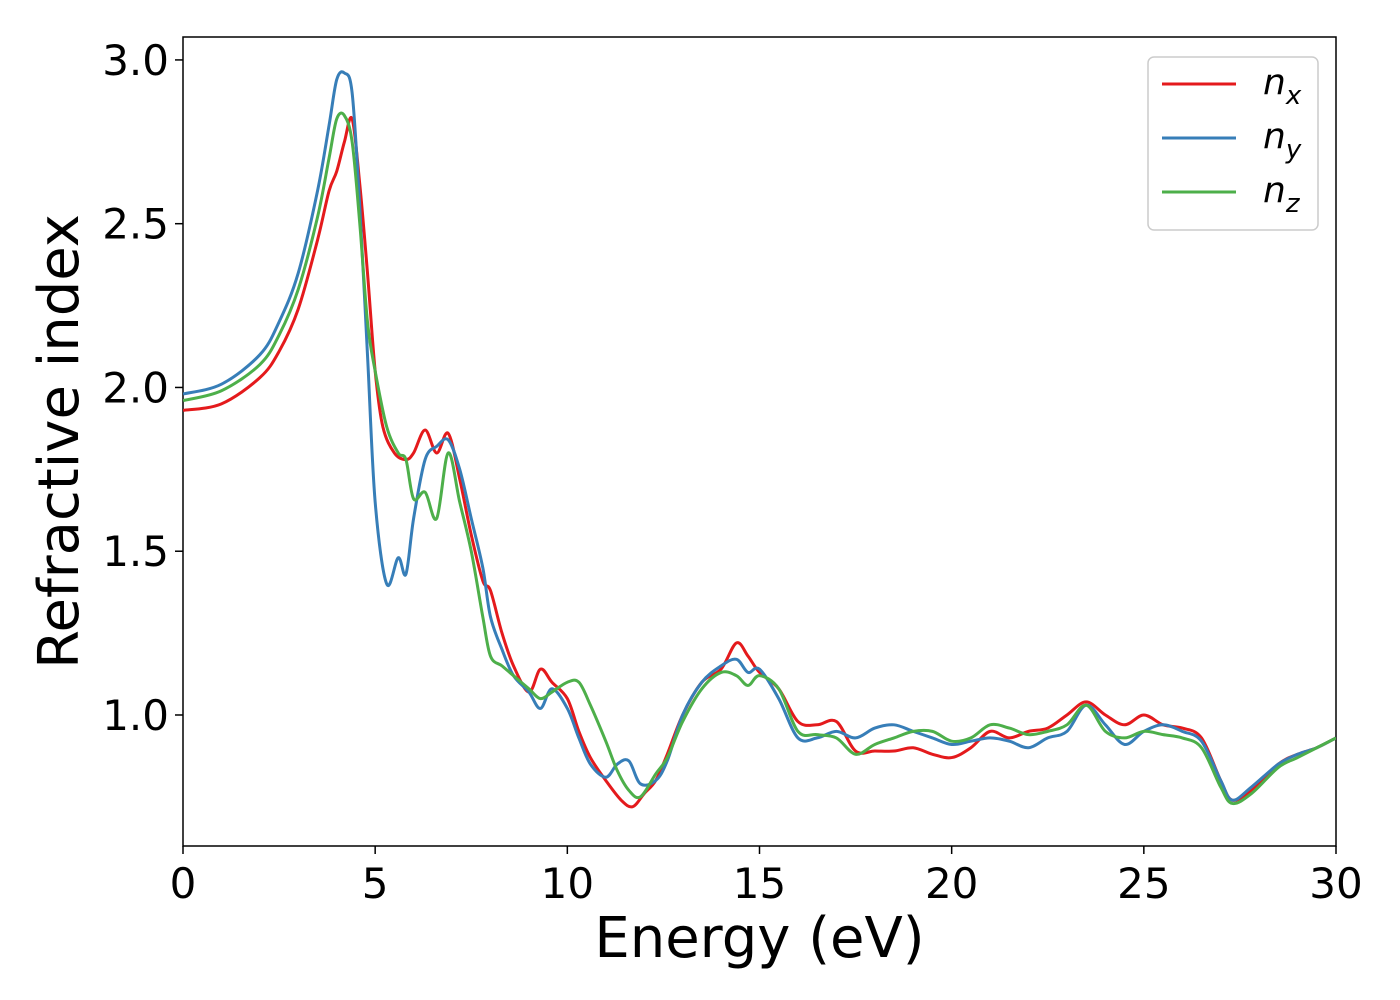 The image size is (1400, 1000). I want to click on y-axis-ticks: 1.0 1.5 2.0 2.5 3.0, so click(142, 388).